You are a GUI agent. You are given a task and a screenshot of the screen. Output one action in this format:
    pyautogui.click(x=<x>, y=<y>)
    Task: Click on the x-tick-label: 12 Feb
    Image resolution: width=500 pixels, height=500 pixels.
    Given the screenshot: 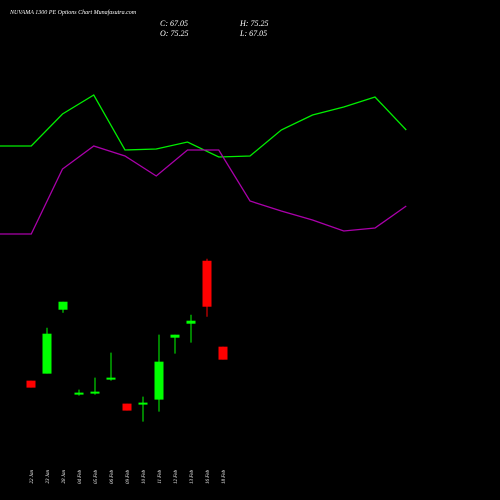 What is the action you would take?
    pyautogui.click(x=176, y=477)
    